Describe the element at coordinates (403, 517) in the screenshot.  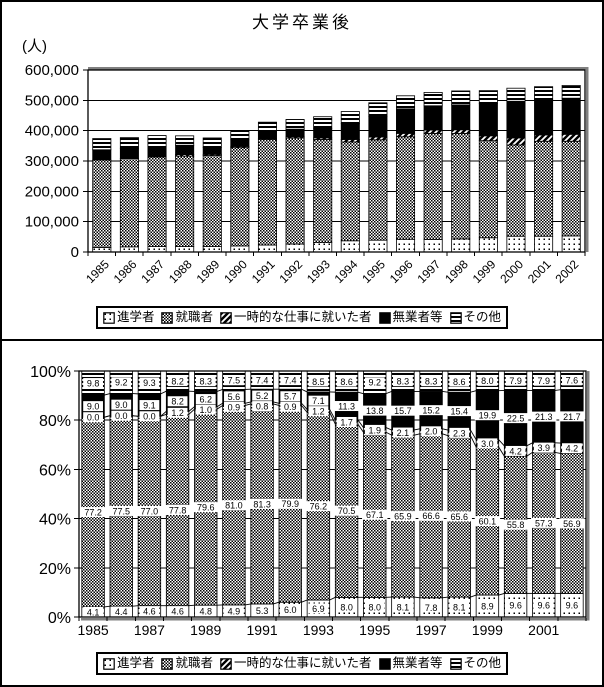
I see `data-label: 65.9` at that location.